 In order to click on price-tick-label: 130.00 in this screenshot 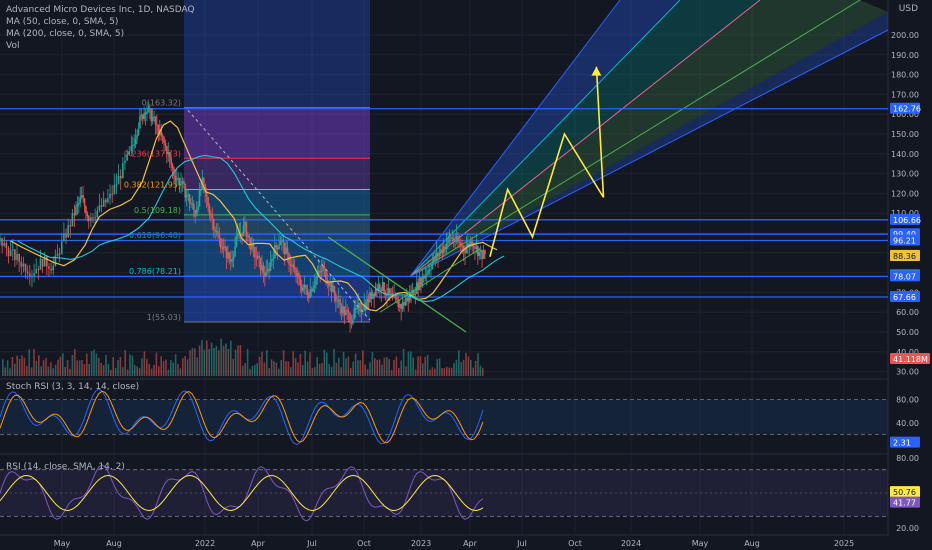, I will do `click(905, 174)`.